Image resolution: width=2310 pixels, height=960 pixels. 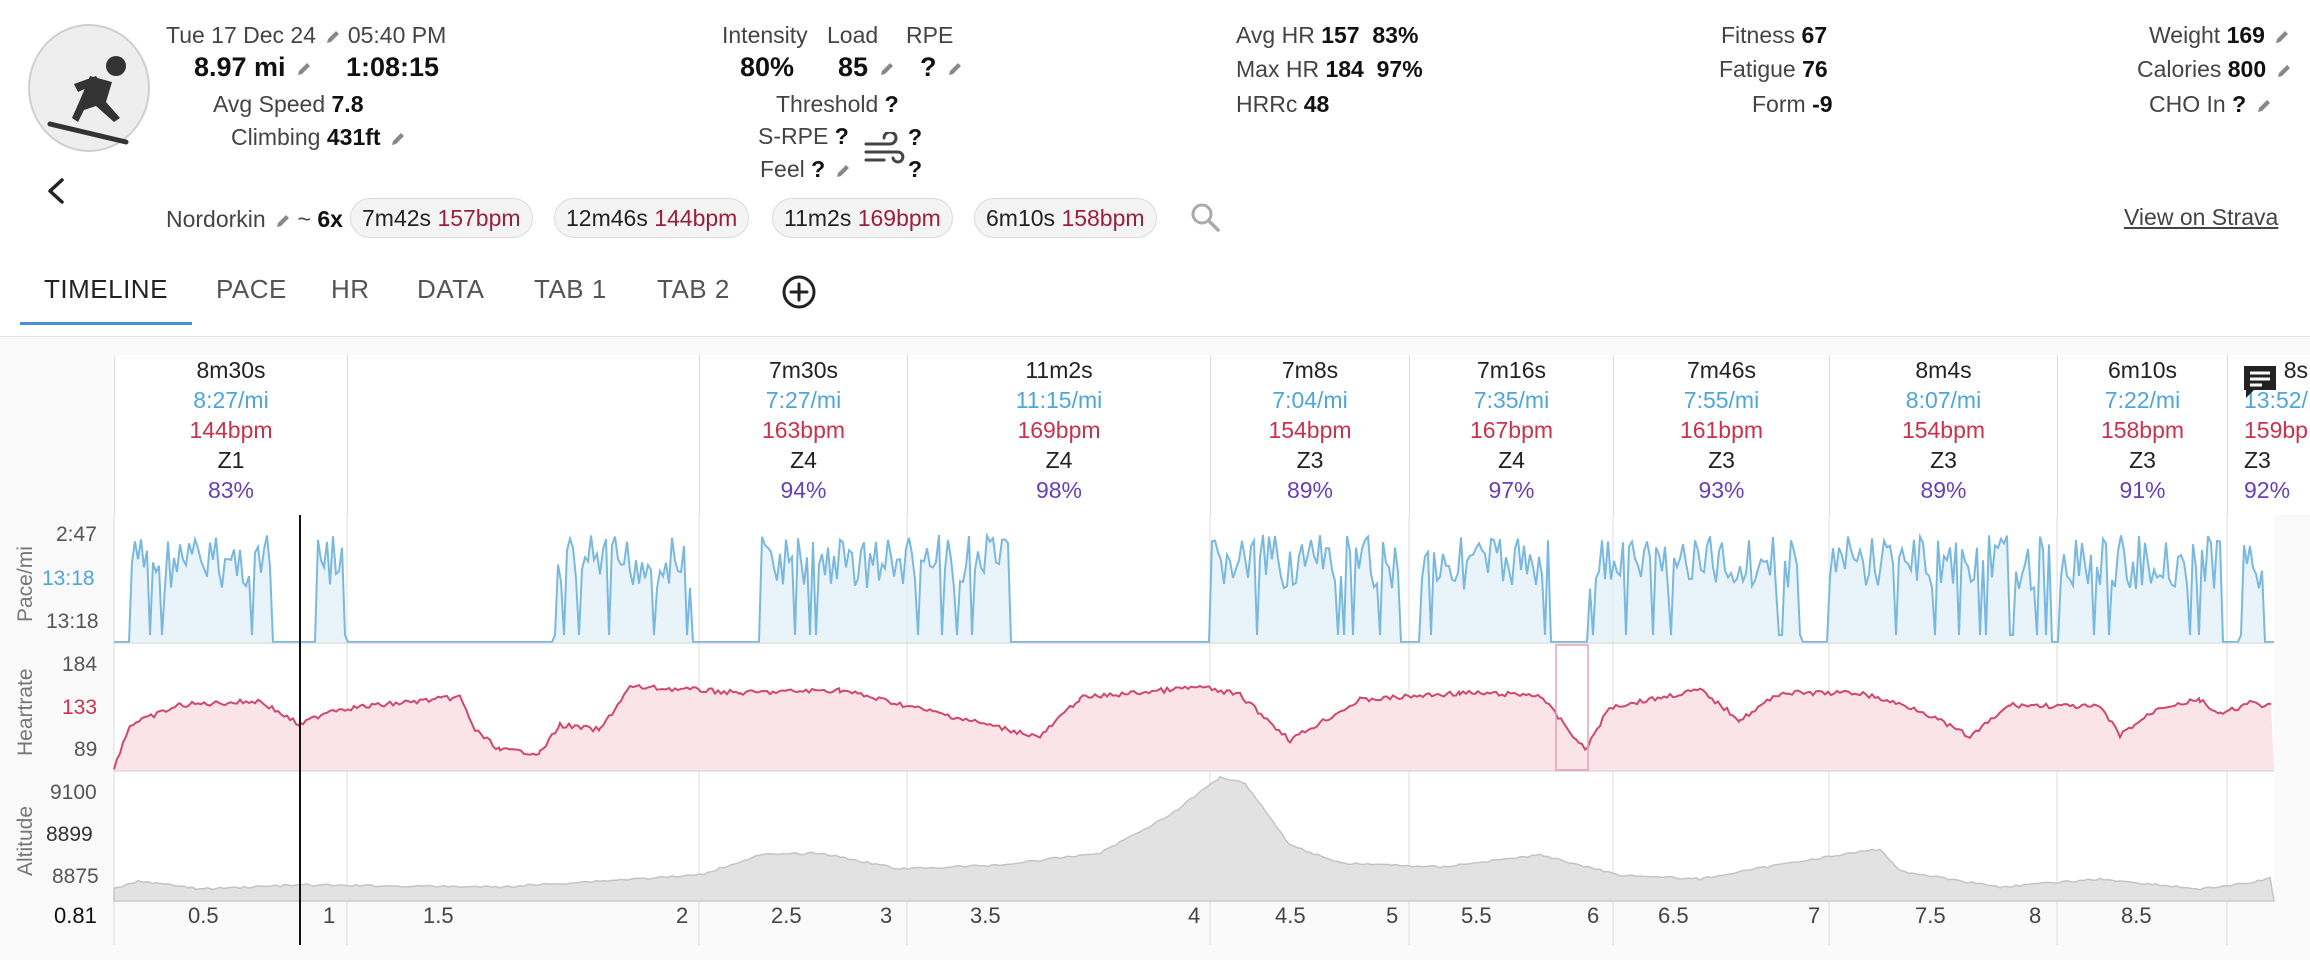 I want to click on x-tick-label: 5, so click(x=1392, y=915).